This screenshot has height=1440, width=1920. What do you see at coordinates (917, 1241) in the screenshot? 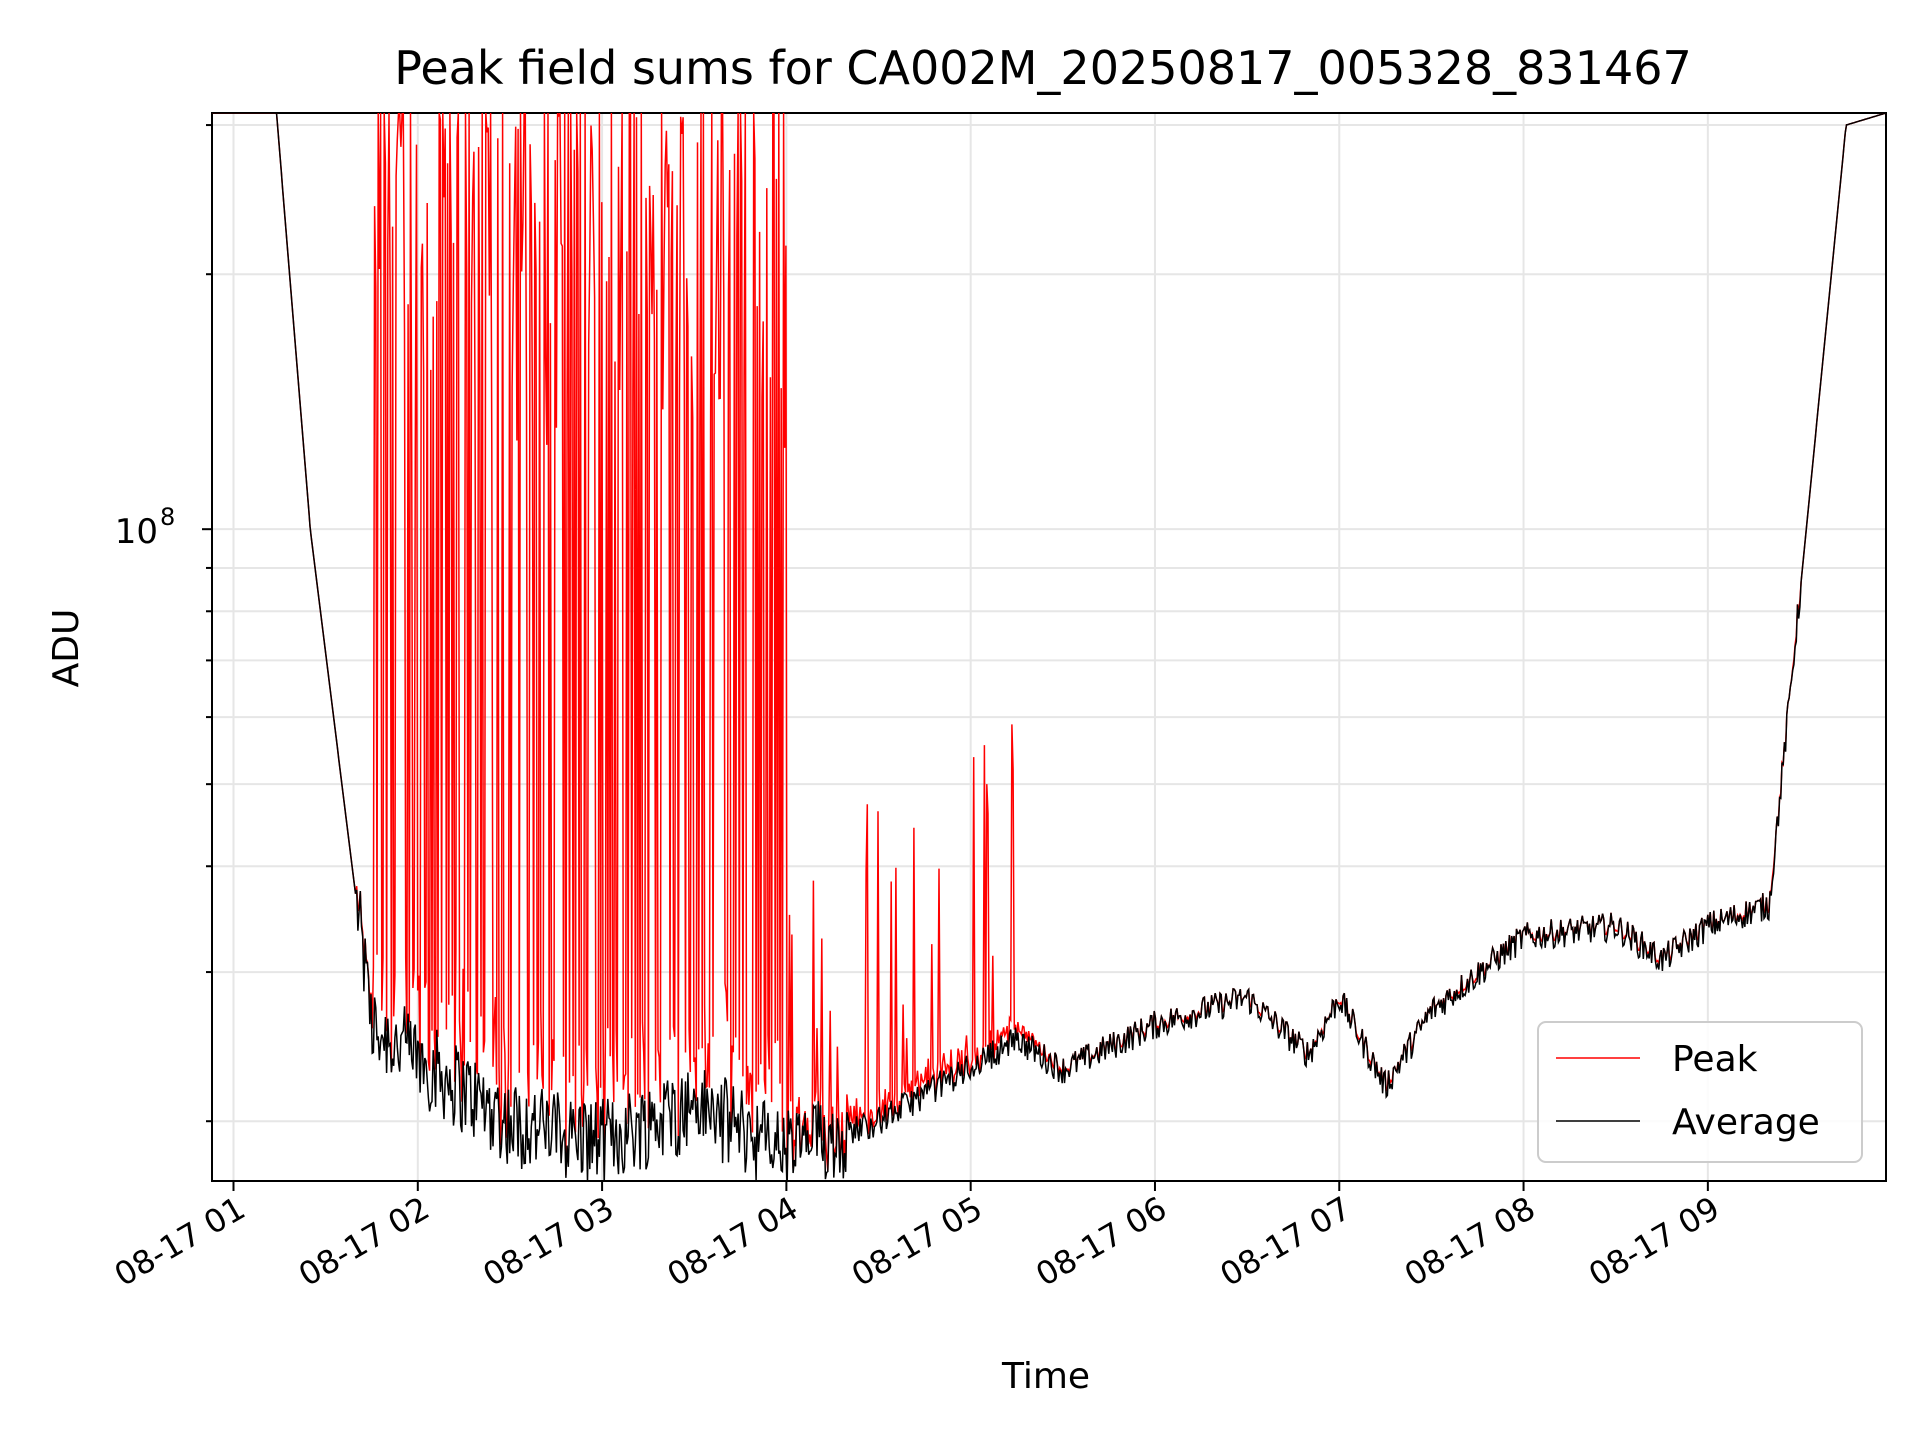
I see `x-tick-label: 08-17 05` at bounding box center [917, 1241].